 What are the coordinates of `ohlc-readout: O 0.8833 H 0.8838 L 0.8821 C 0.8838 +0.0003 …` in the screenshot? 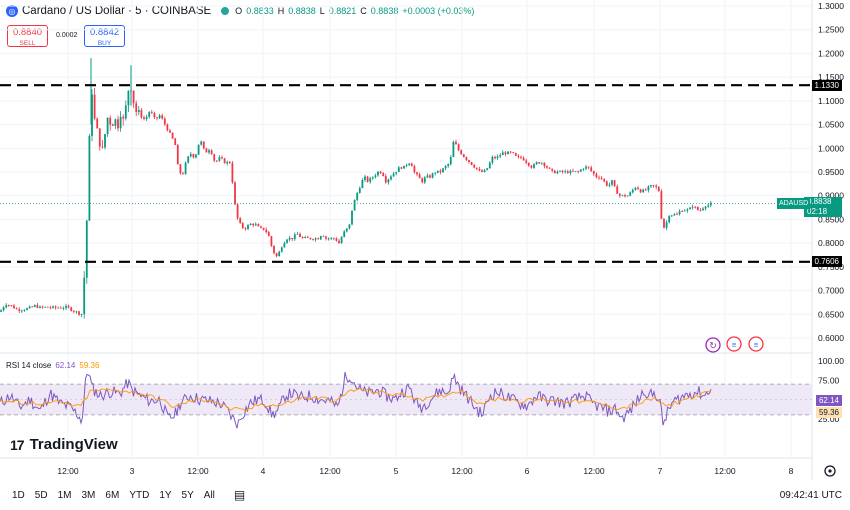 It's located at (354, 11).